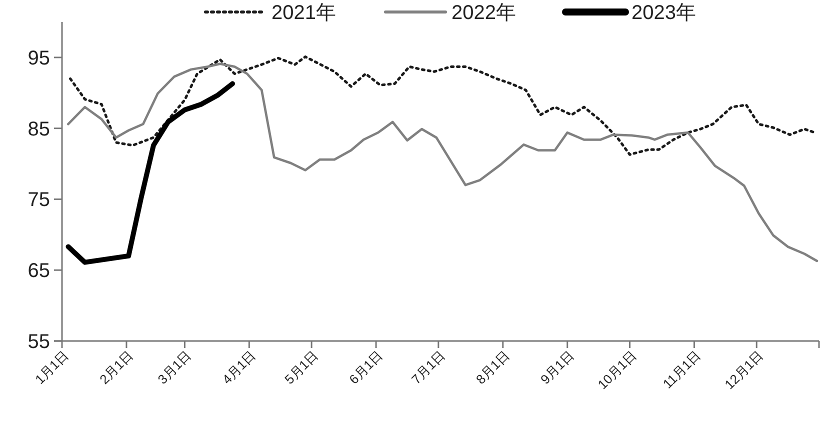 This screenshot has height=431, width=831. What do you see at coordinates (744, 370) in the screenshot?
I see `x-tick-label: 12月1日` at bounding box center [744, 370].